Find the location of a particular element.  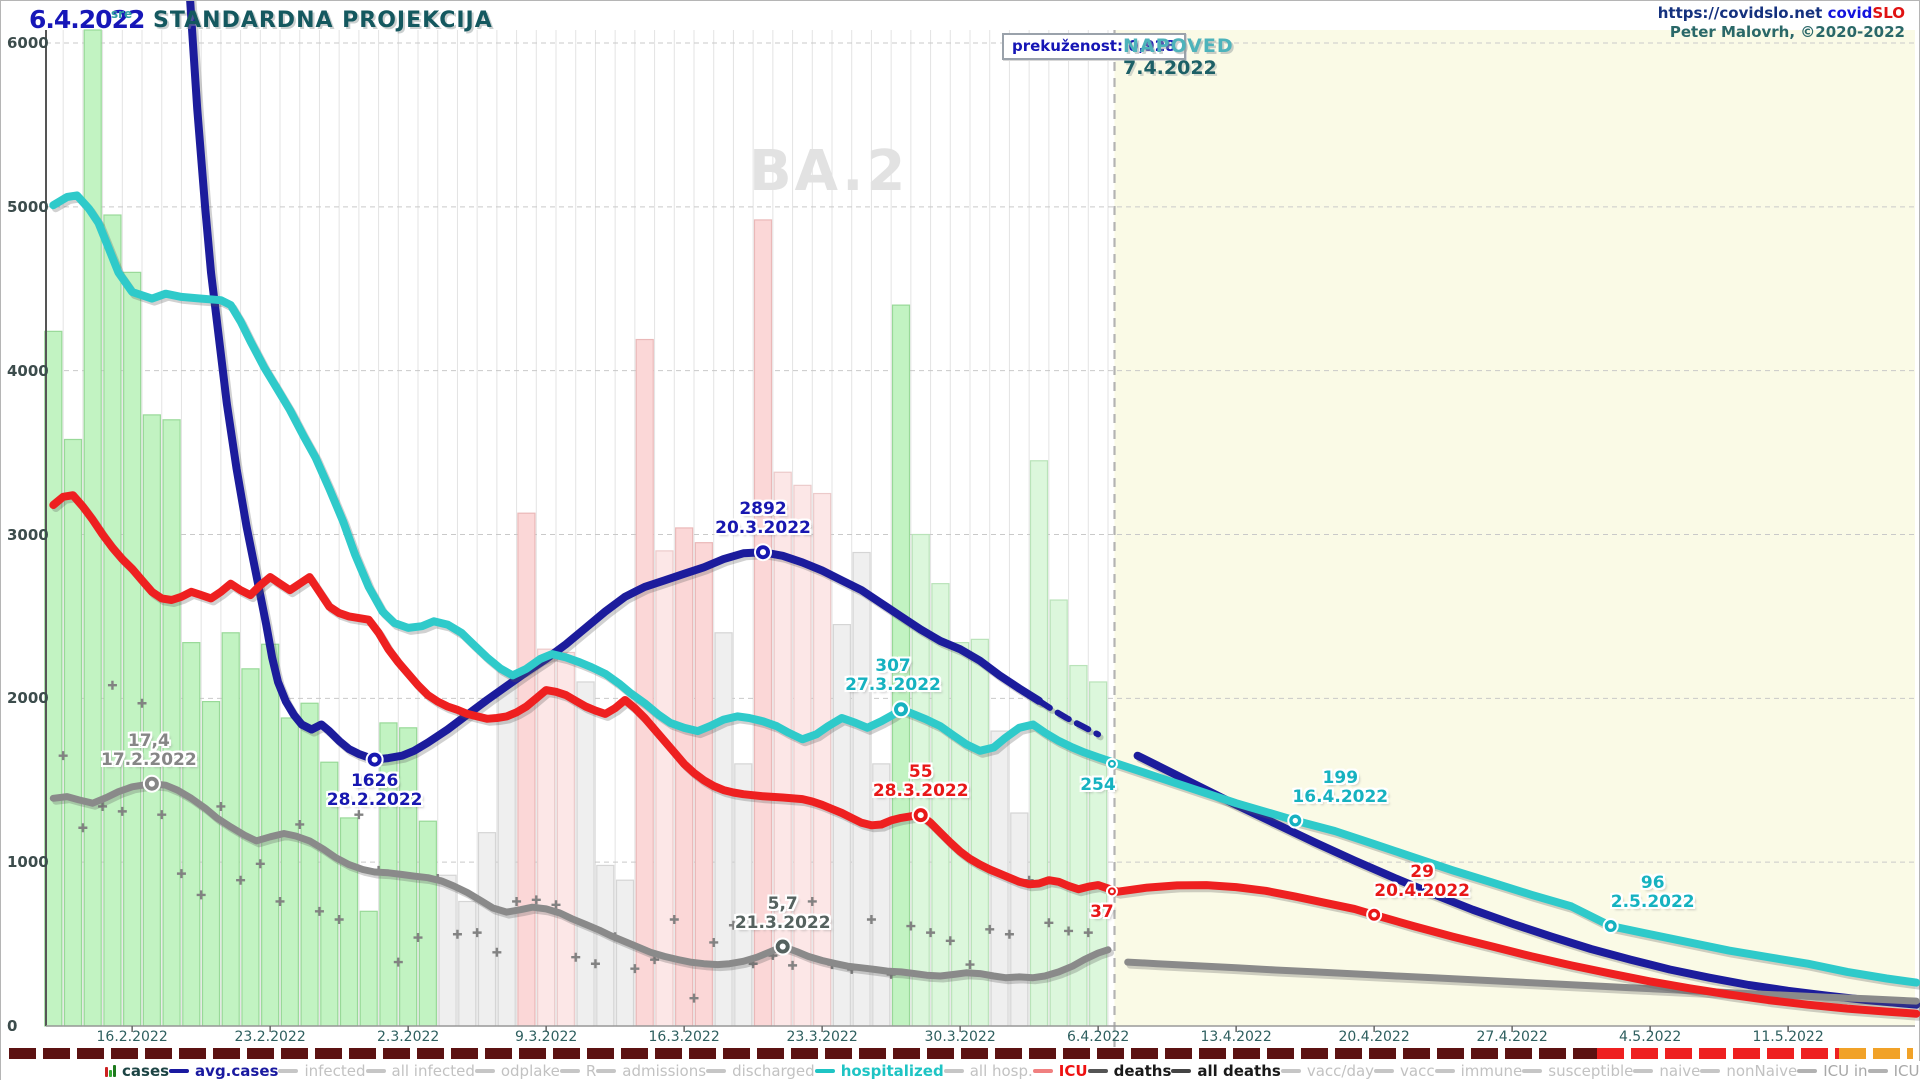

x-tick-30.3.2022: 30.3.2022 is located at coordinates (960, 1037).